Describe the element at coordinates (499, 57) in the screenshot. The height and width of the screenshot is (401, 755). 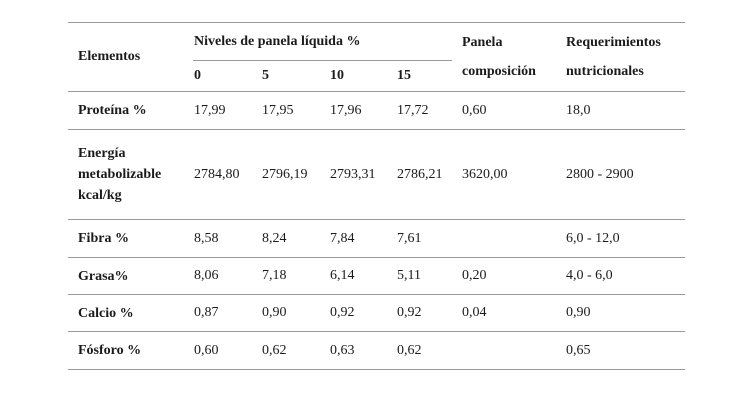
I see `col-header-panela-composicion: Panela composición` at that location.